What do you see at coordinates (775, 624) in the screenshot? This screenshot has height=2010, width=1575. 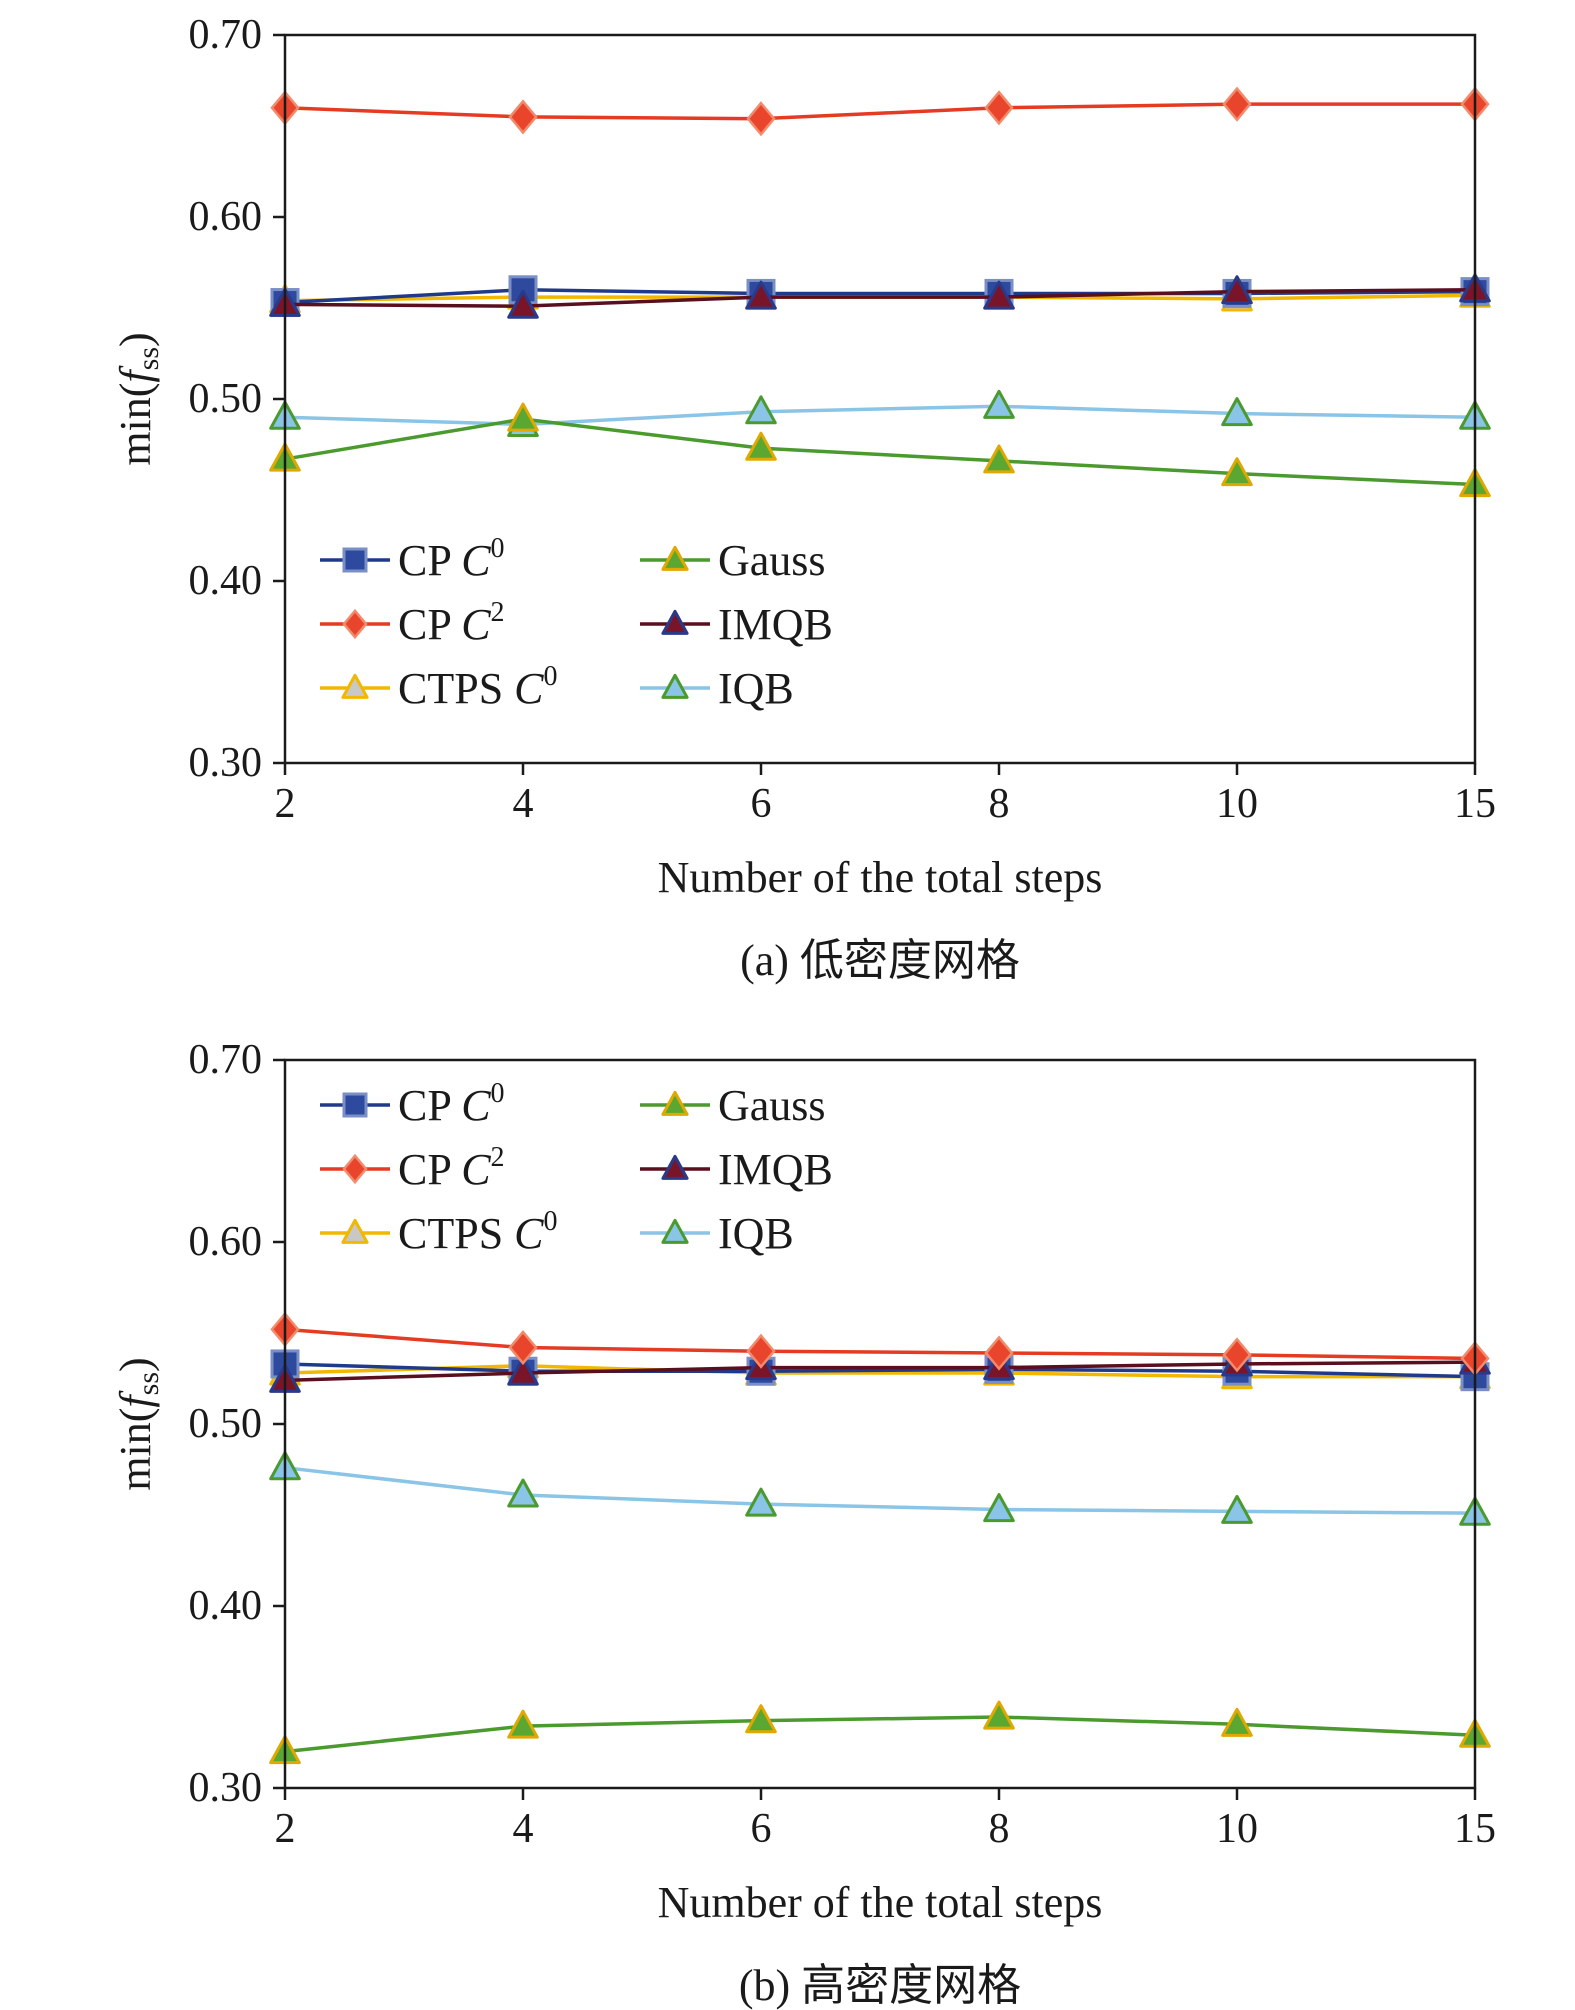 I see `legend-label: IMQB` at bounding box center [775, 624].